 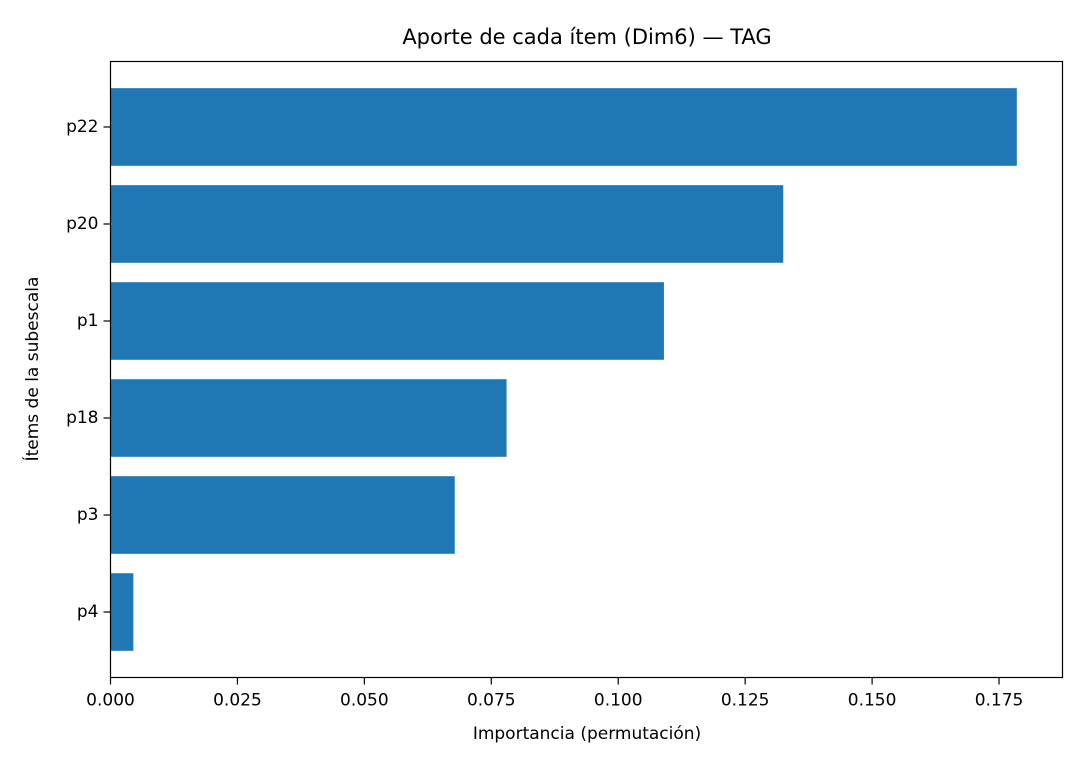 I want to click on y-tick-label: p22, so click(x=82, y=127).